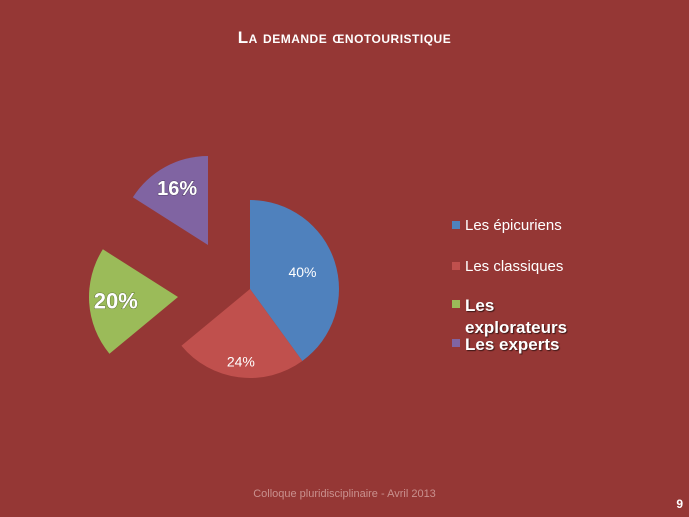  I want to click on legend-item-classiques: Les classiques, so click(507, 267).